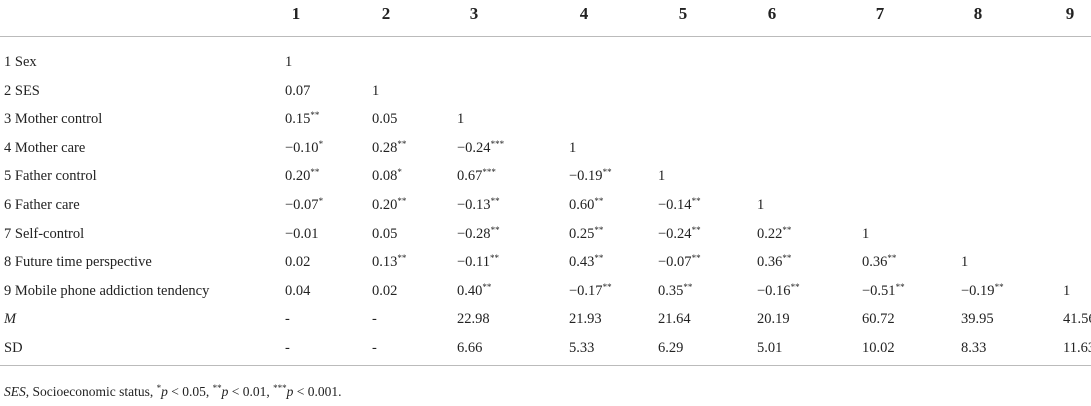  Describe the element at coordinates (582, 233) in the screenshot. I see `cell-value: 0.25` at that location.